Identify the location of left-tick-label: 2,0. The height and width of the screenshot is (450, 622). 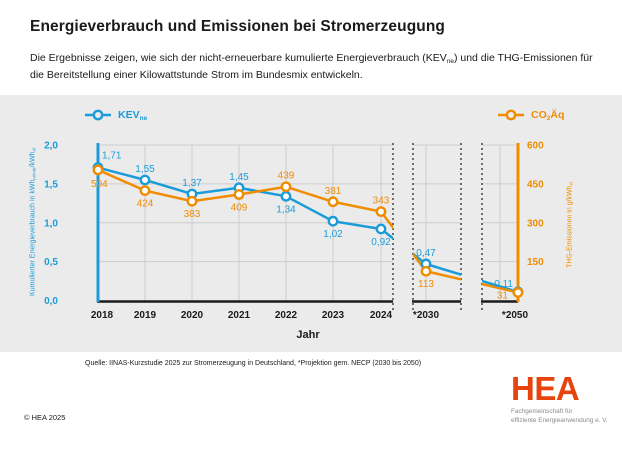
(51, 146).